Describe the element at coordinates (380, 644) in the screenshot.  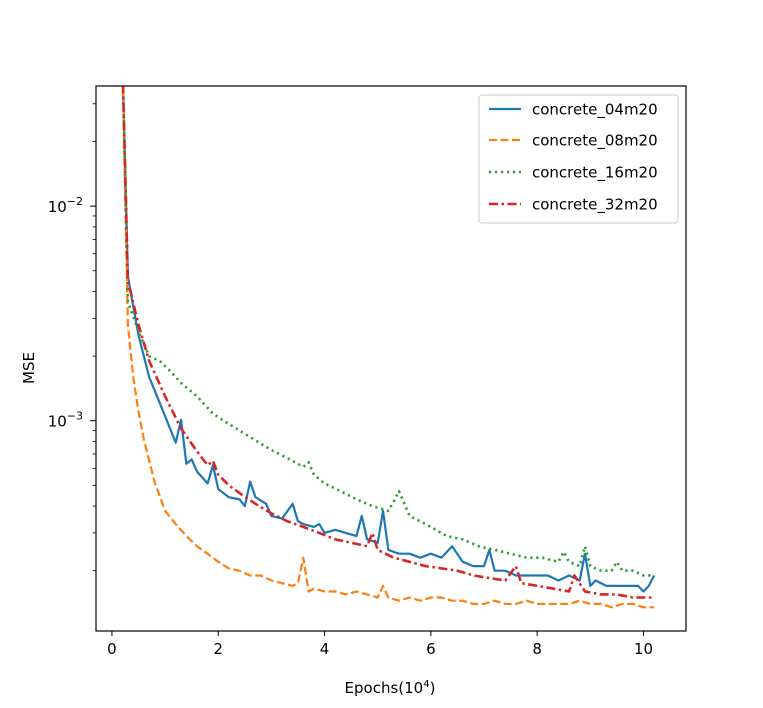
I see `x-axis-ticks: 0 2 4 6 8 10` at that location.